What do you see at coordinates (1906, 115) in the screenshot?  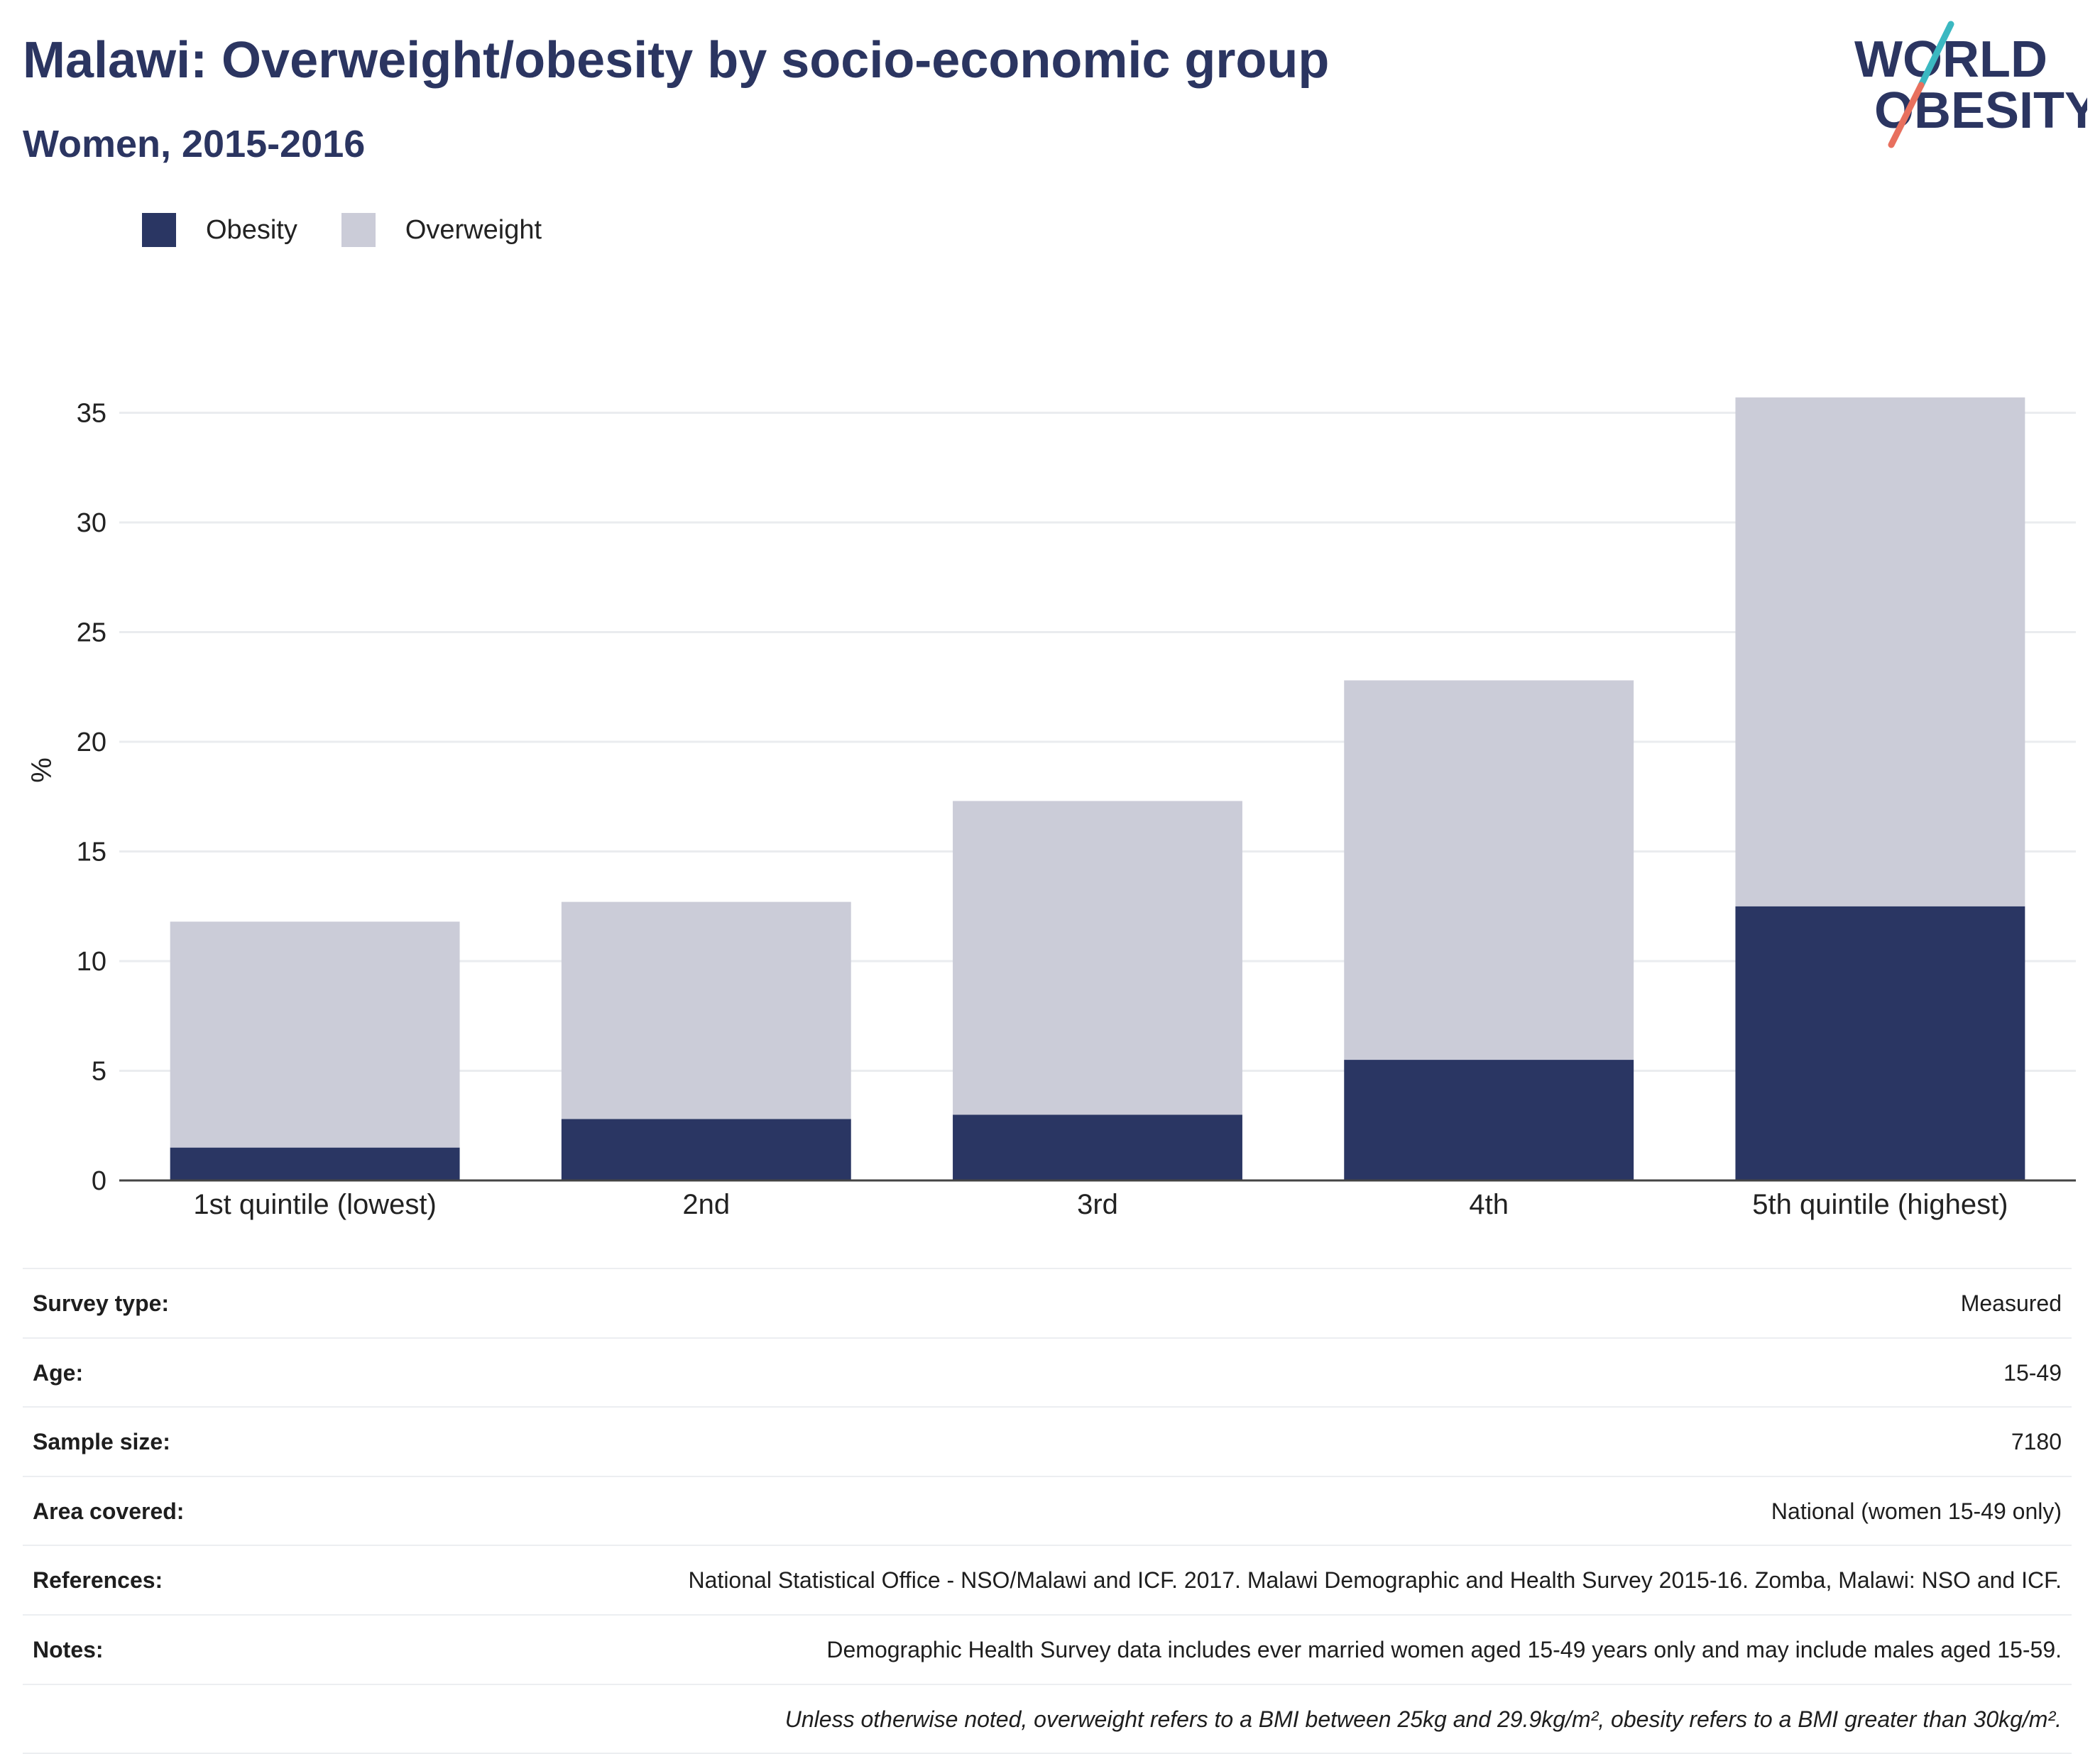 I see `logo-slash-coral` at bounding box center [1906, 115].